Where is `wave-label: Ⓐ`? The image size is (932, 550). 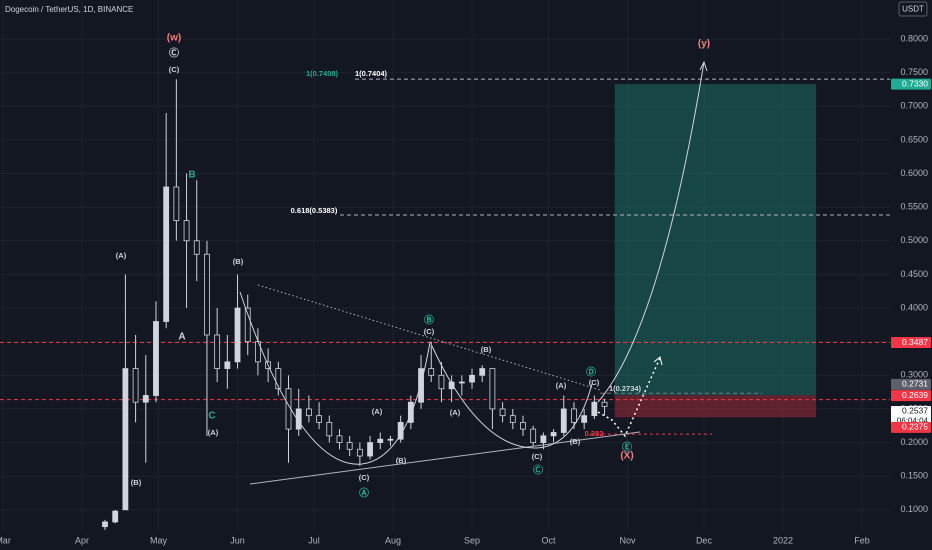 wave-label: Ⓐ is located at coordinates (364, 493).